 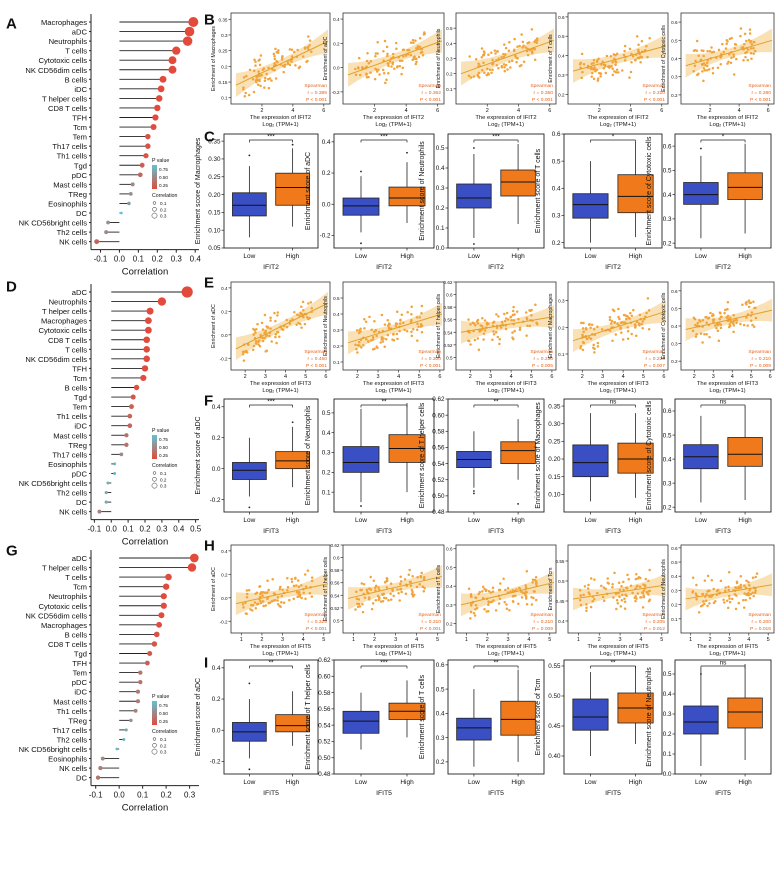 I want to click on x-axis-title: The expression of IFIT2, so click(x=505, y=118).